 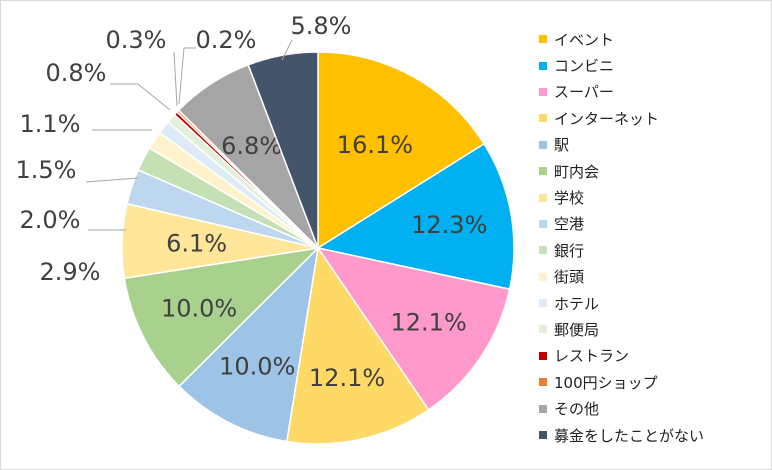 What do you see at coordinates (584, 66) in the screenshot?
I see `legend-label: コンビニ` at bounding box center [584, 66].